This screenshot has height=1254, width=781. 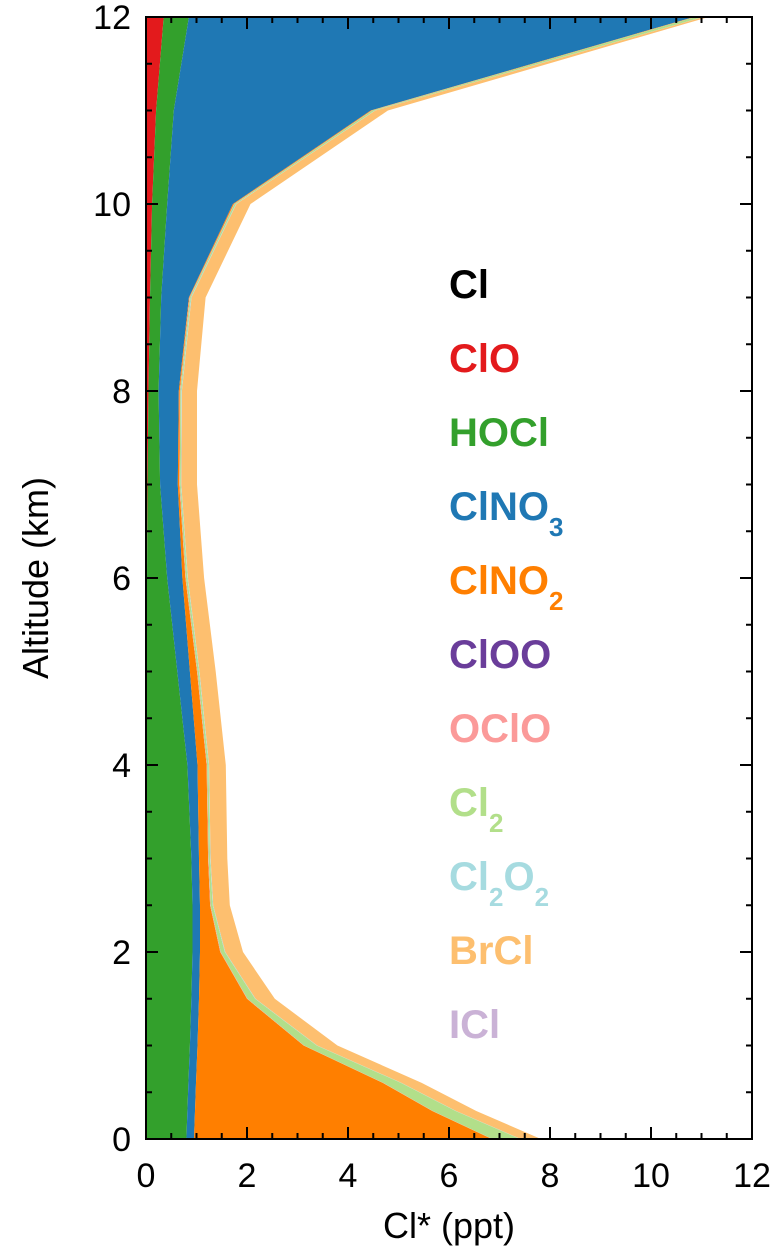 What do you see at coordinates (121, 579) in the screenshot?
I see `y-tick-label: 6` at bounding box center [121, 579].